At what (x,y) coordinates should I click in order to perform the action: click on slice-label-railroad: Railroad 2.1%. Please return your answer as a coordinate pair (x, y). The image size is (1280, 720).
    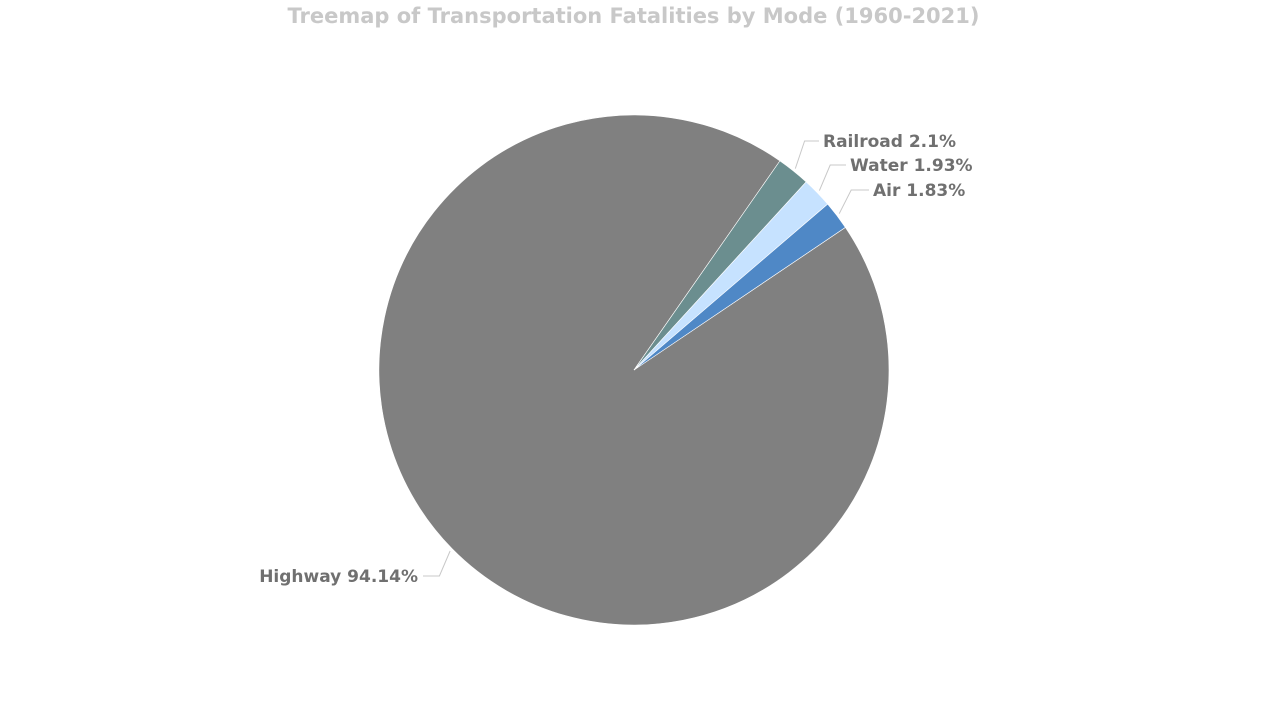
    Looking at the image, I should click on (889, 142).